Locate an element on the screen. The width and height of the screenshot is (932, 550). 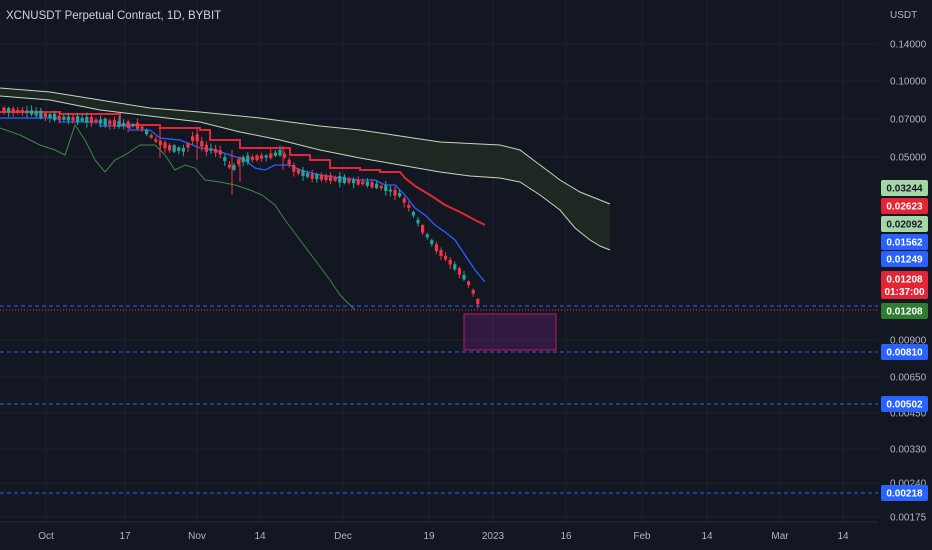
price-tag-value: 0.00502 is located at coordinates (904, 405).